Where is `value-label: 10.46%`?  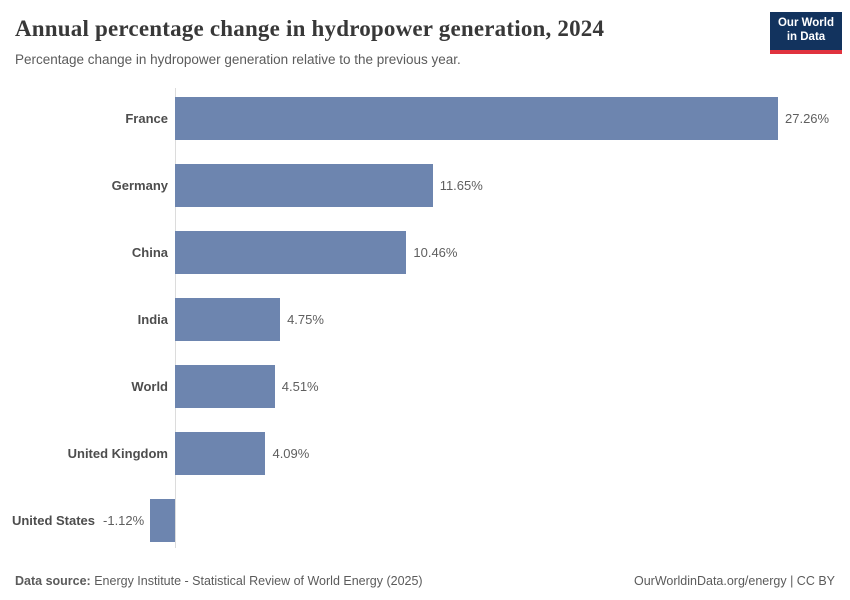
value-label: 10.46% is located at coordinates (435, 252).